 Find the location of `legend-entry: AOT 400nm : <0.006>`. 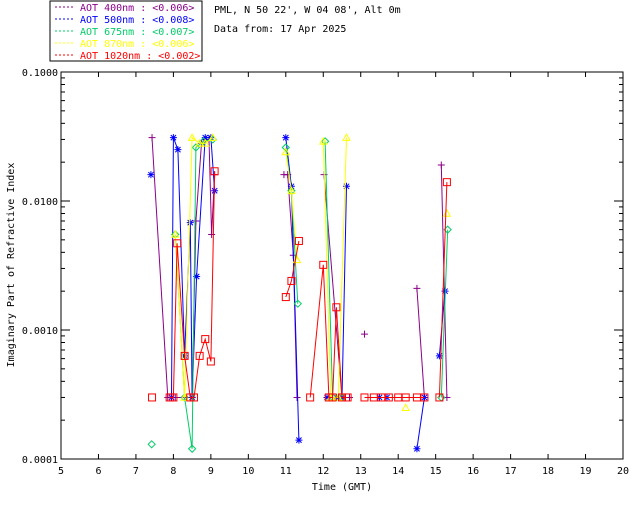

legend-entry: AOT 400nm : <0.006> is located at coordinates (124, 8).